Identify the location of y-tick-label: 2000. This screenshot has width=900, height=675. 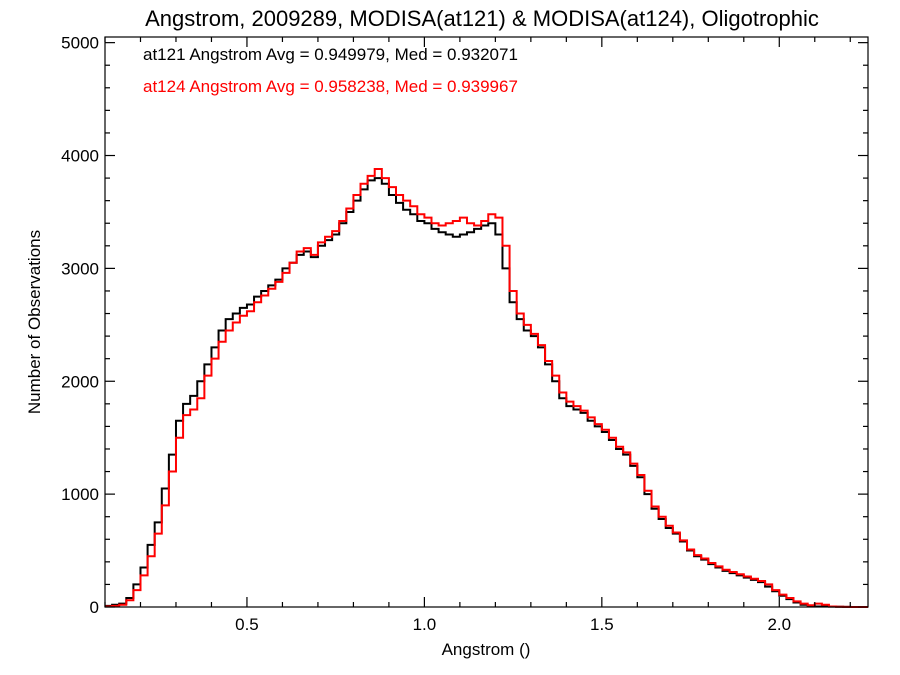
(80, 381).